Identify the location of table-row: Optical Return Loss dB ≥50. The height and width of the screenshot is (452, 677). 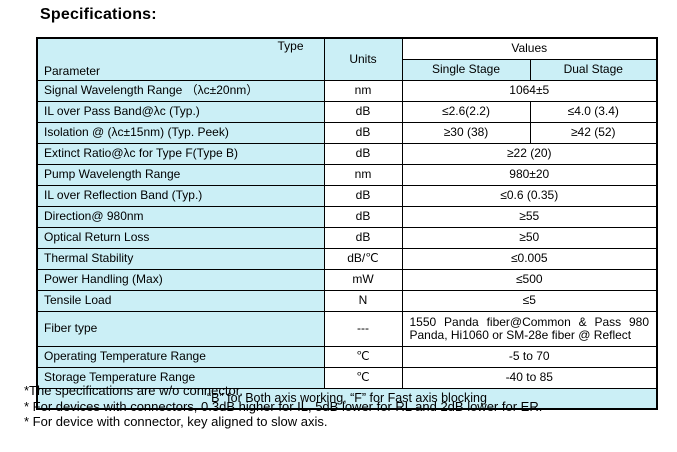
(347, 238).